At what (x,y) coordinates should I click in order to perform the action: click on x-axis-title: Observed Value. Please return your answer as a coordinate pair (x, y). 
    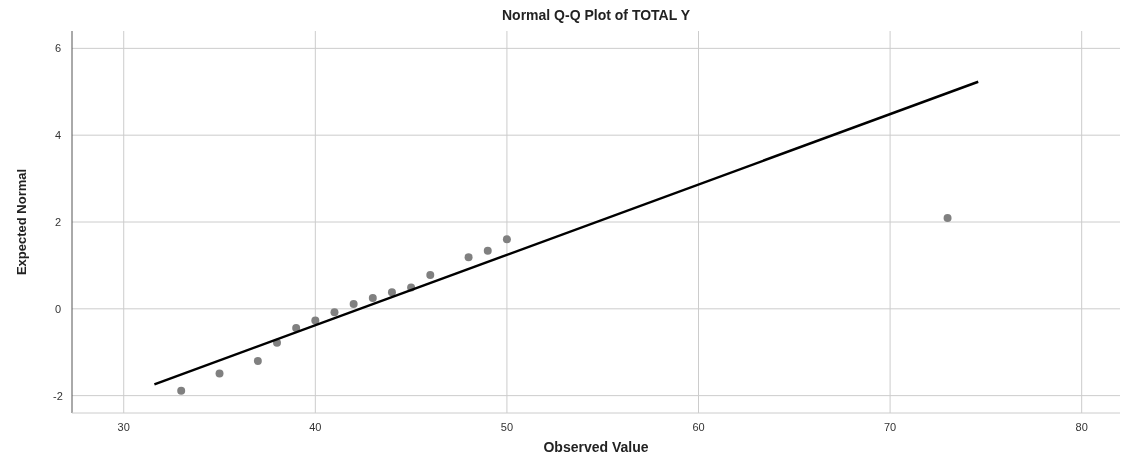
    Looking at the image, I should click on (596, 447).